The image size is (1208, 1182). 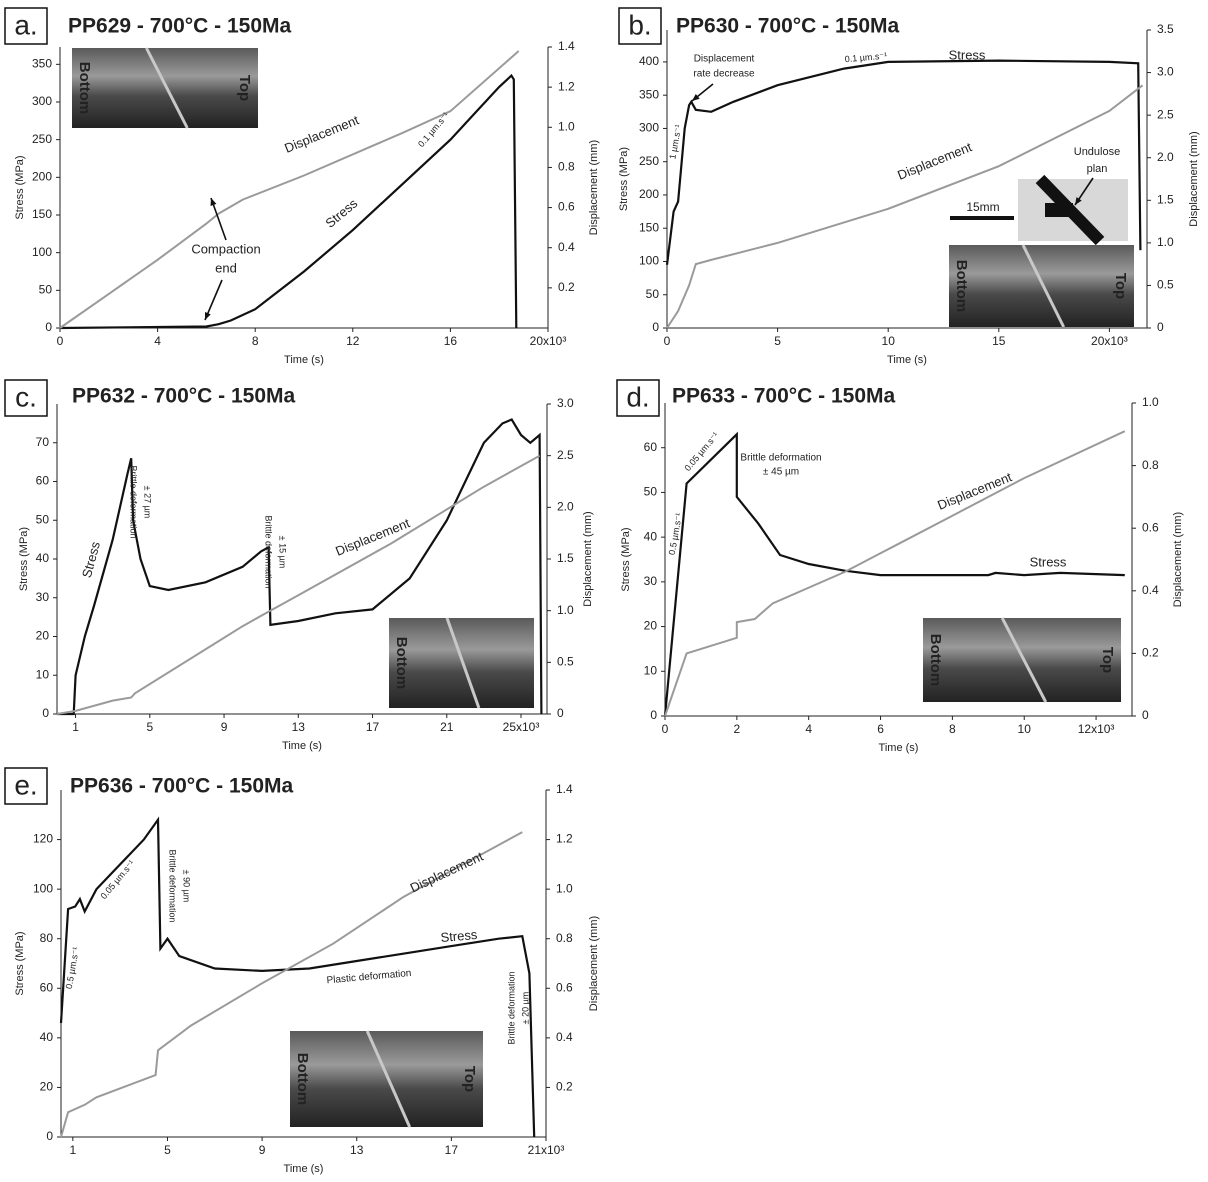 I want to click on annotation: ± 90 µm, so click(x=187, y=886).